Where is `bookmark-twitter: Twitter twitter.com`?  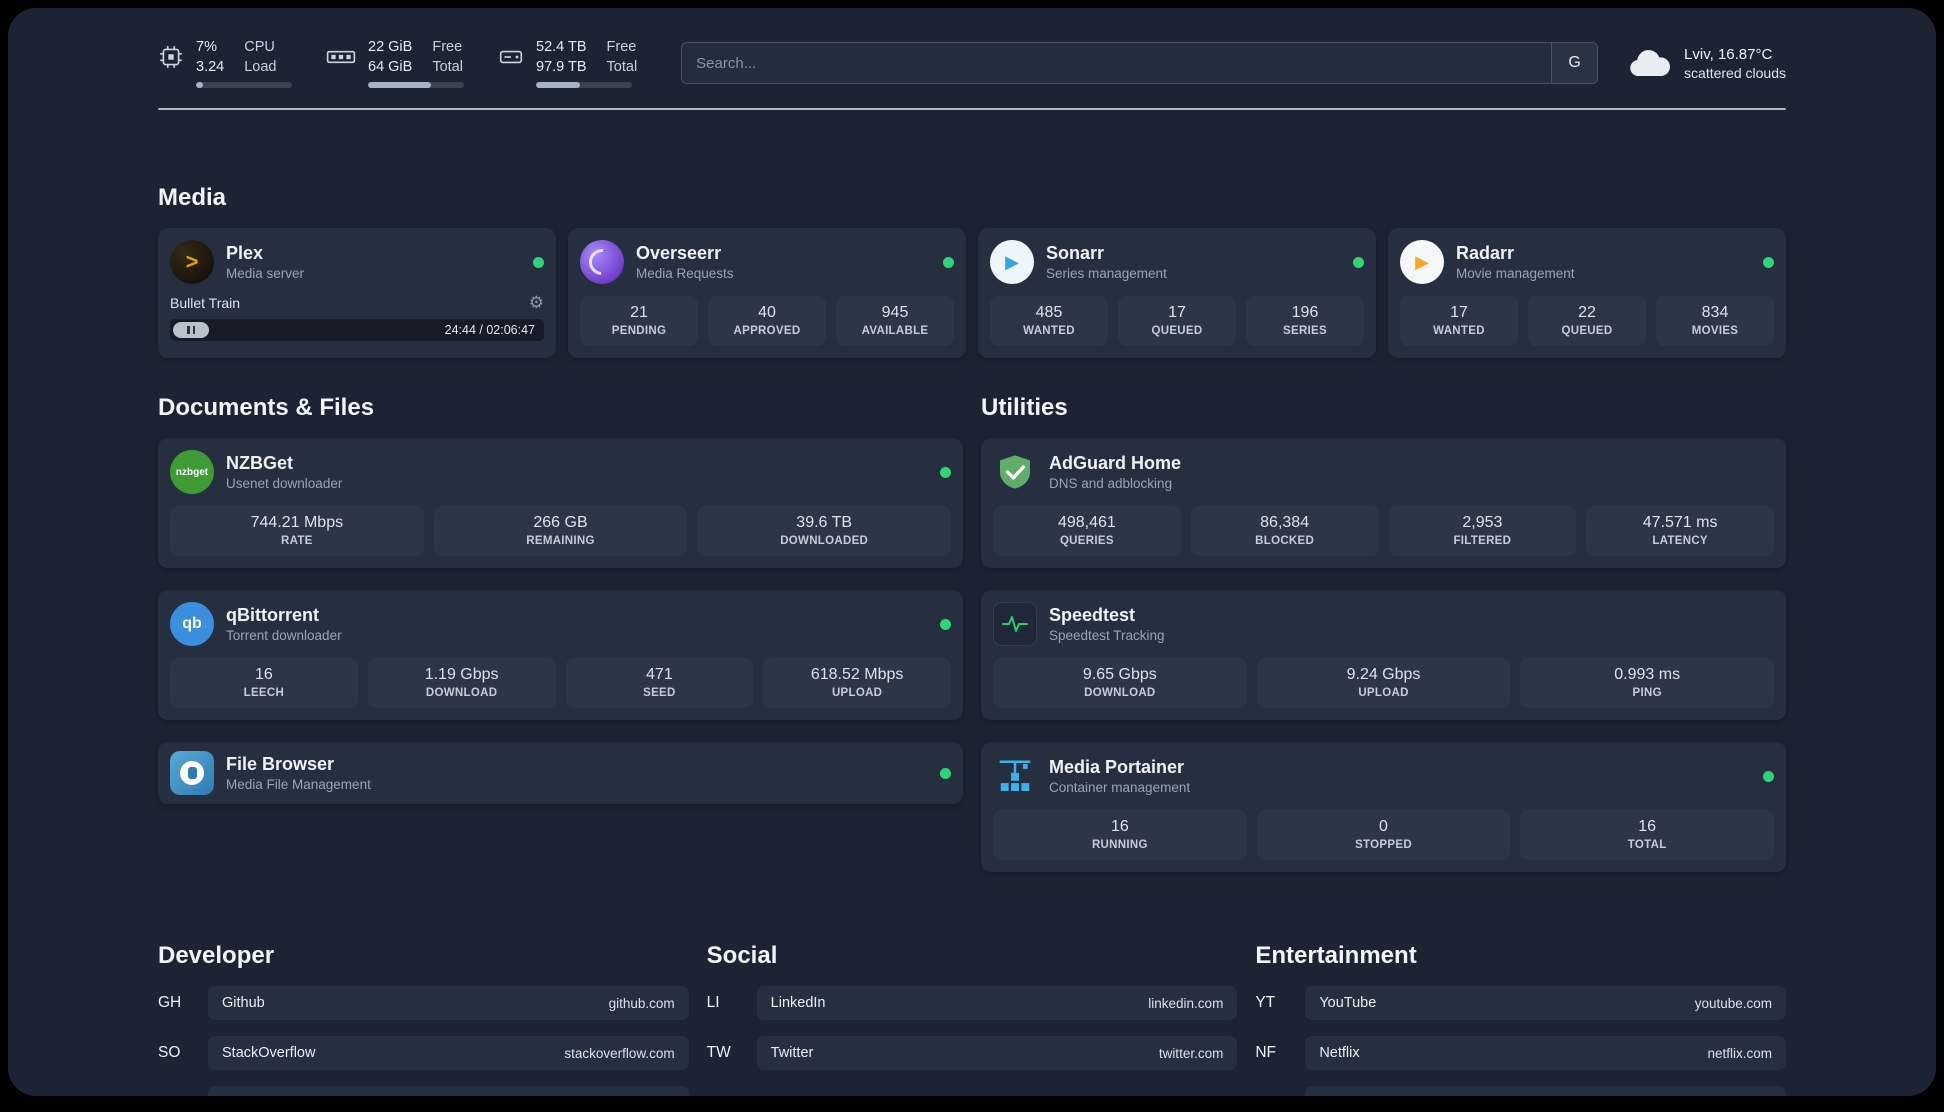 bookmark-twitter: Twitter twitter.com is located at coordinates (997, 1053).